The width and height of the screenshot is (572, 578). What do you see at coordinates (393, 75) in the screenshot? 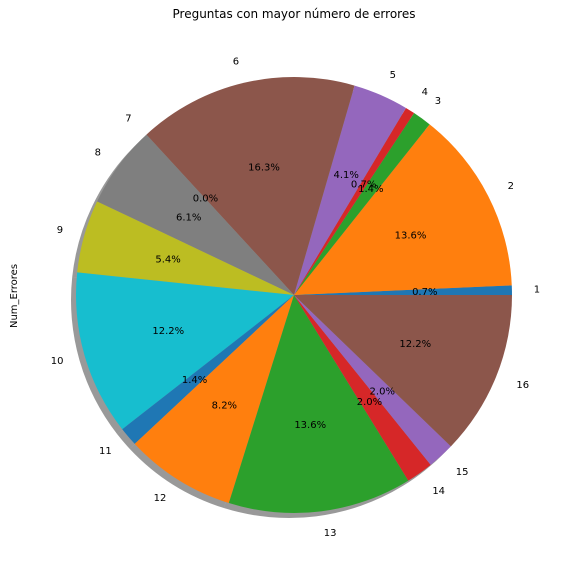
I see `category-label-5: 5` at bounding box center [393, 75].